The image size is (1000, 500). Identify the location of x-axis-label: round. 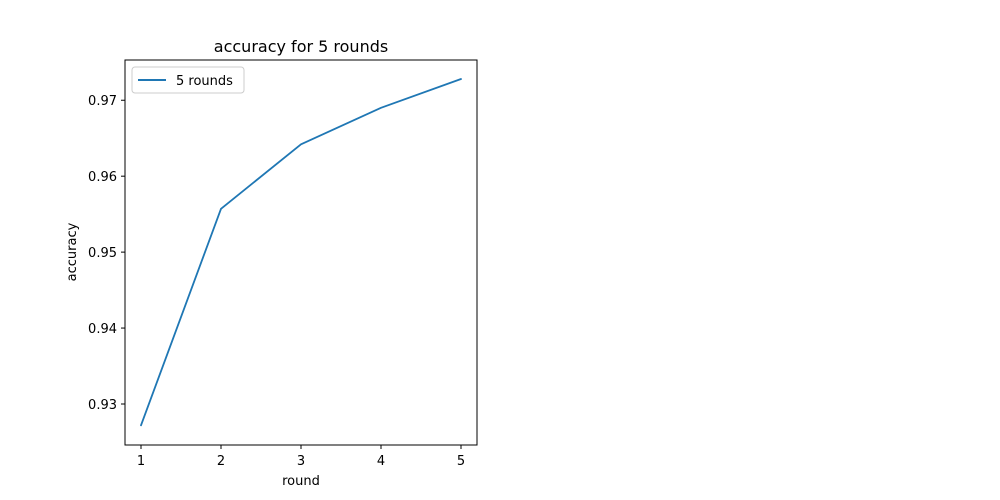
(301, 481).